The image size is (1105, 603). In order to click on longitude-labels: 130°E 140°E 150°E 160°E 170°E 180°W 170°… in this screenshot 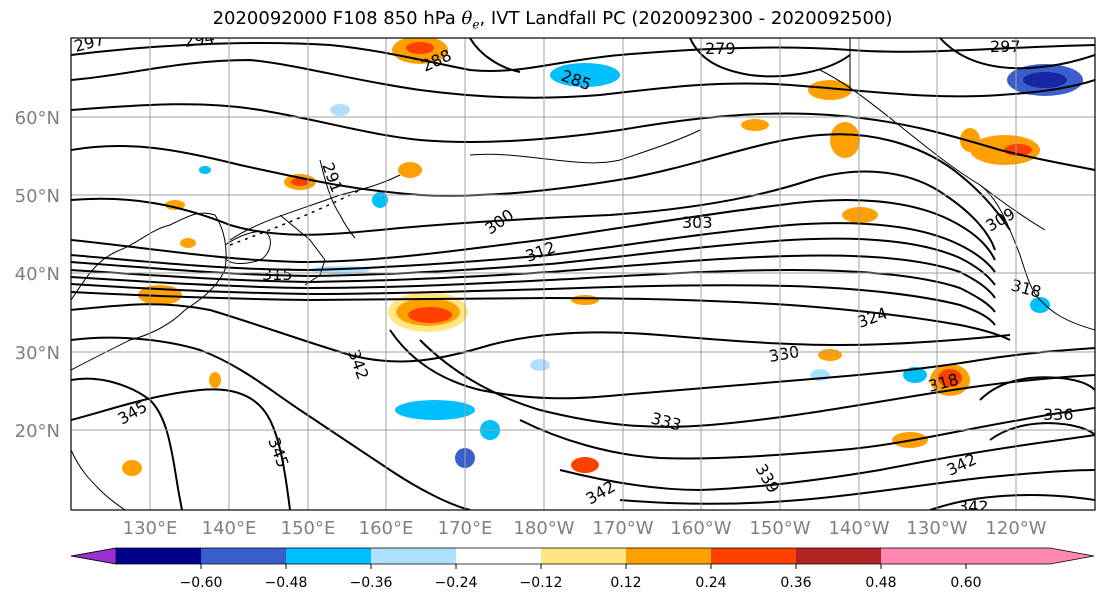, I will do `click(585, 528)`.